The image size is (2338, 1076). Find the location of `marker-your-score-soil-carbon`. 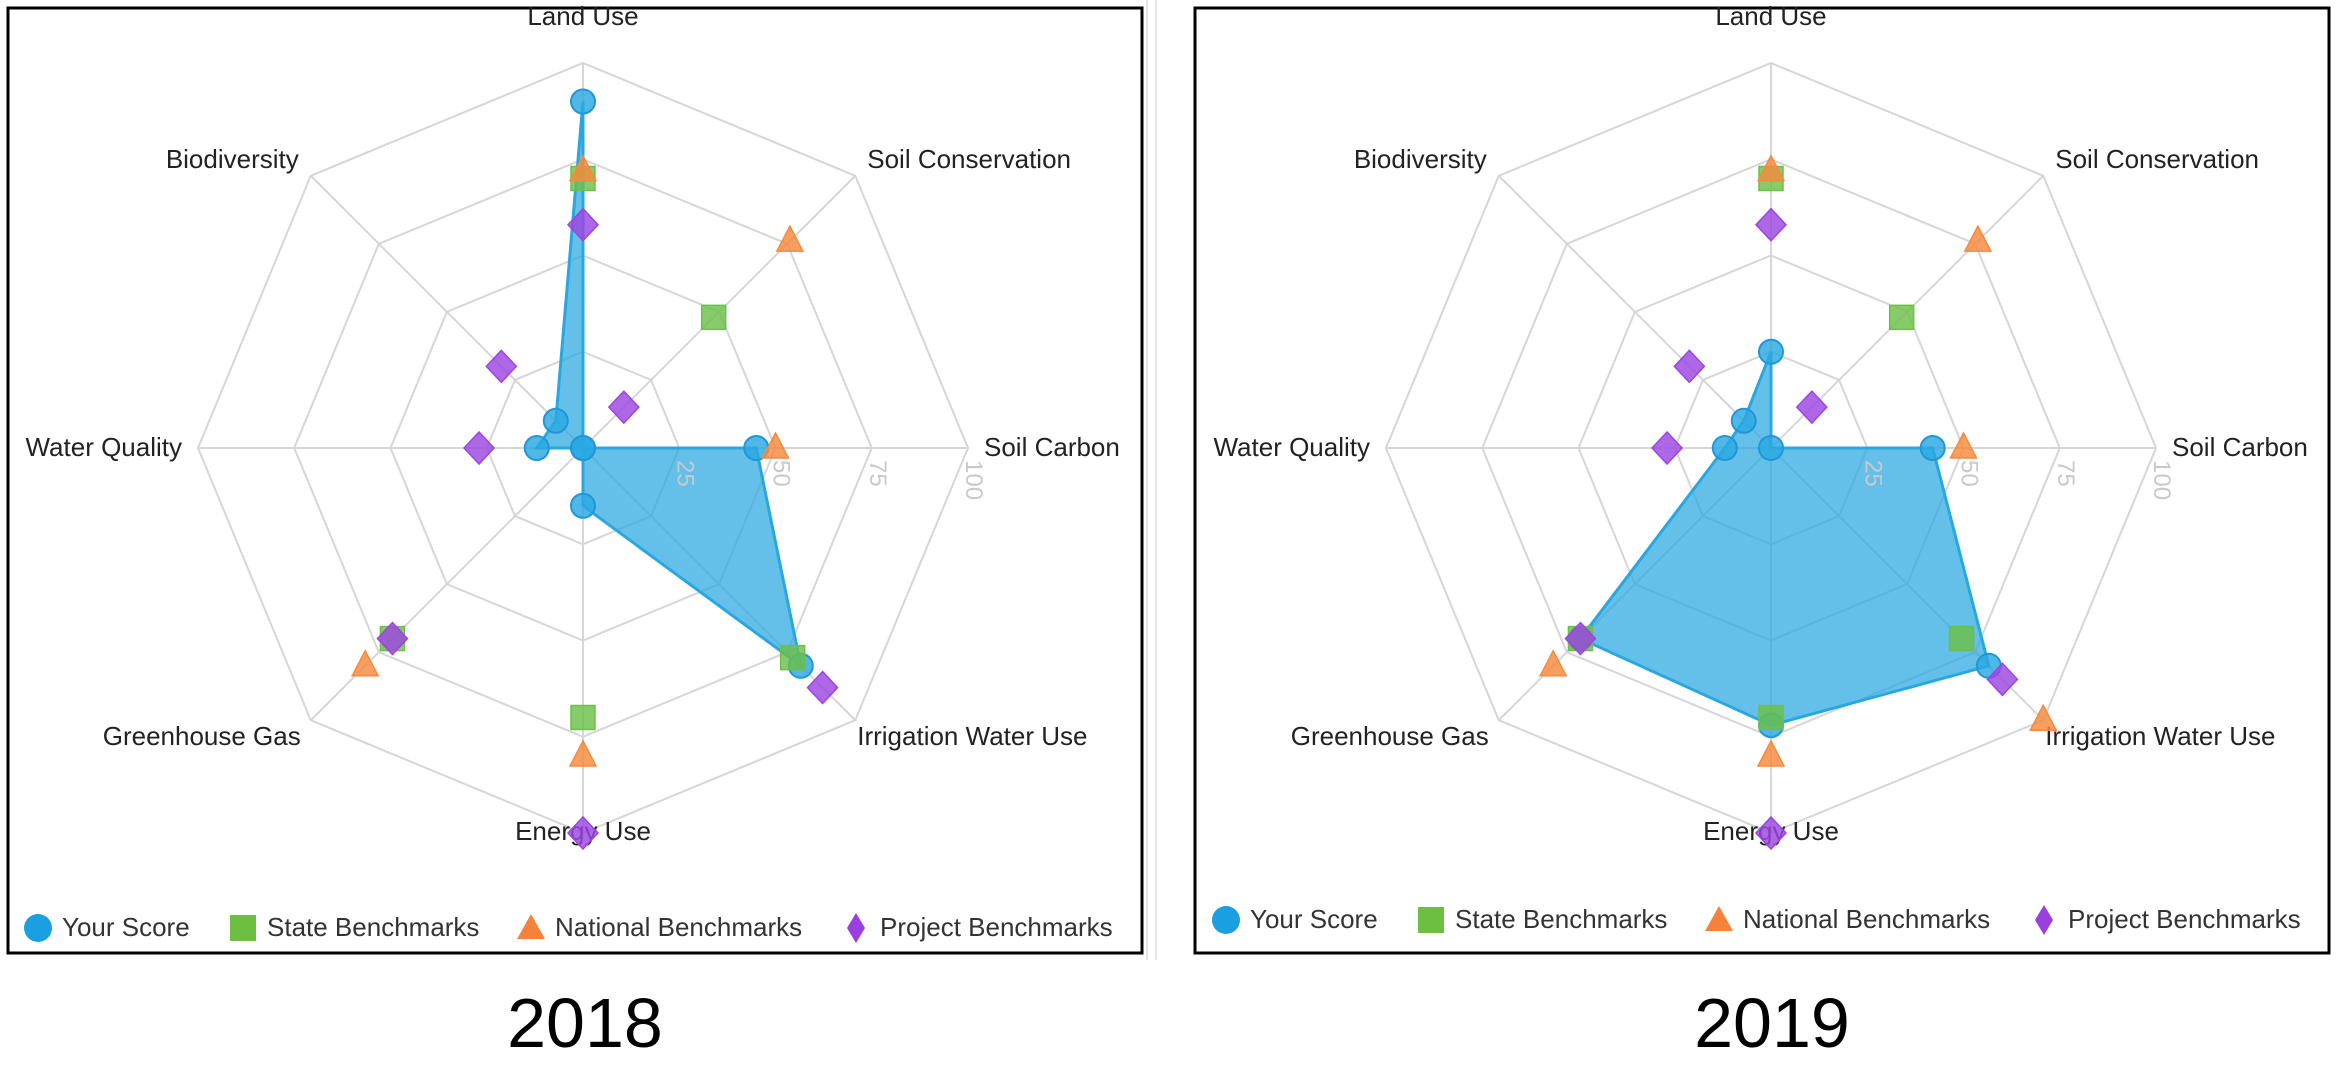

marker-your-score-soil-carbon is located at coordinates (1932, 448).